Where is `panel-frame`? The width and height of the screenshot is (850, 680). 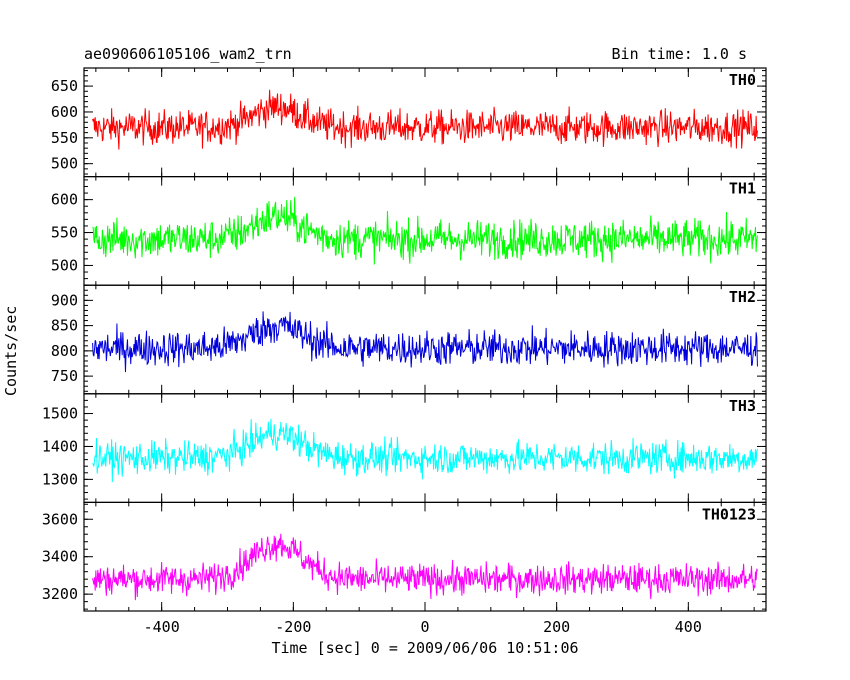 panel-frame is located at coordinates (425, 122).